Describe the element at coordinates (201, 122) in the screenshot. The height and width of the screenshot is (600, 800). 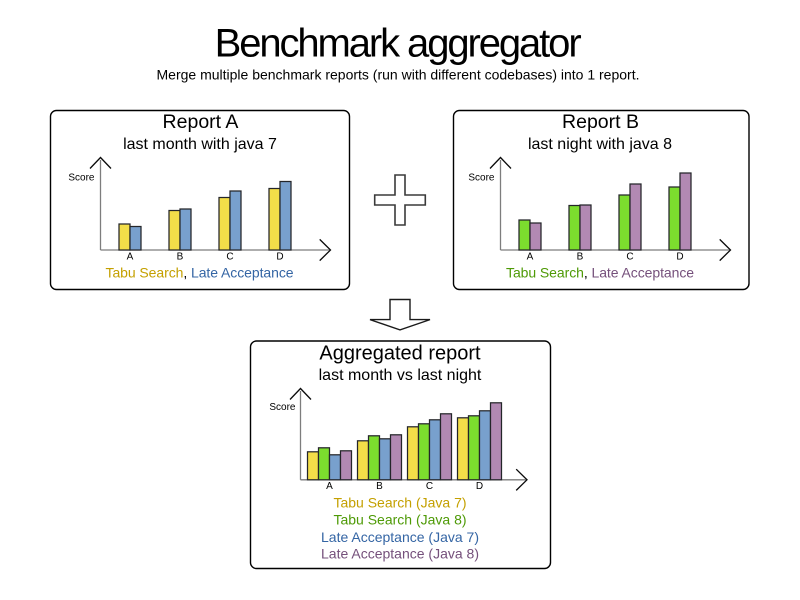
I see `svg-text: Report A` at that location.